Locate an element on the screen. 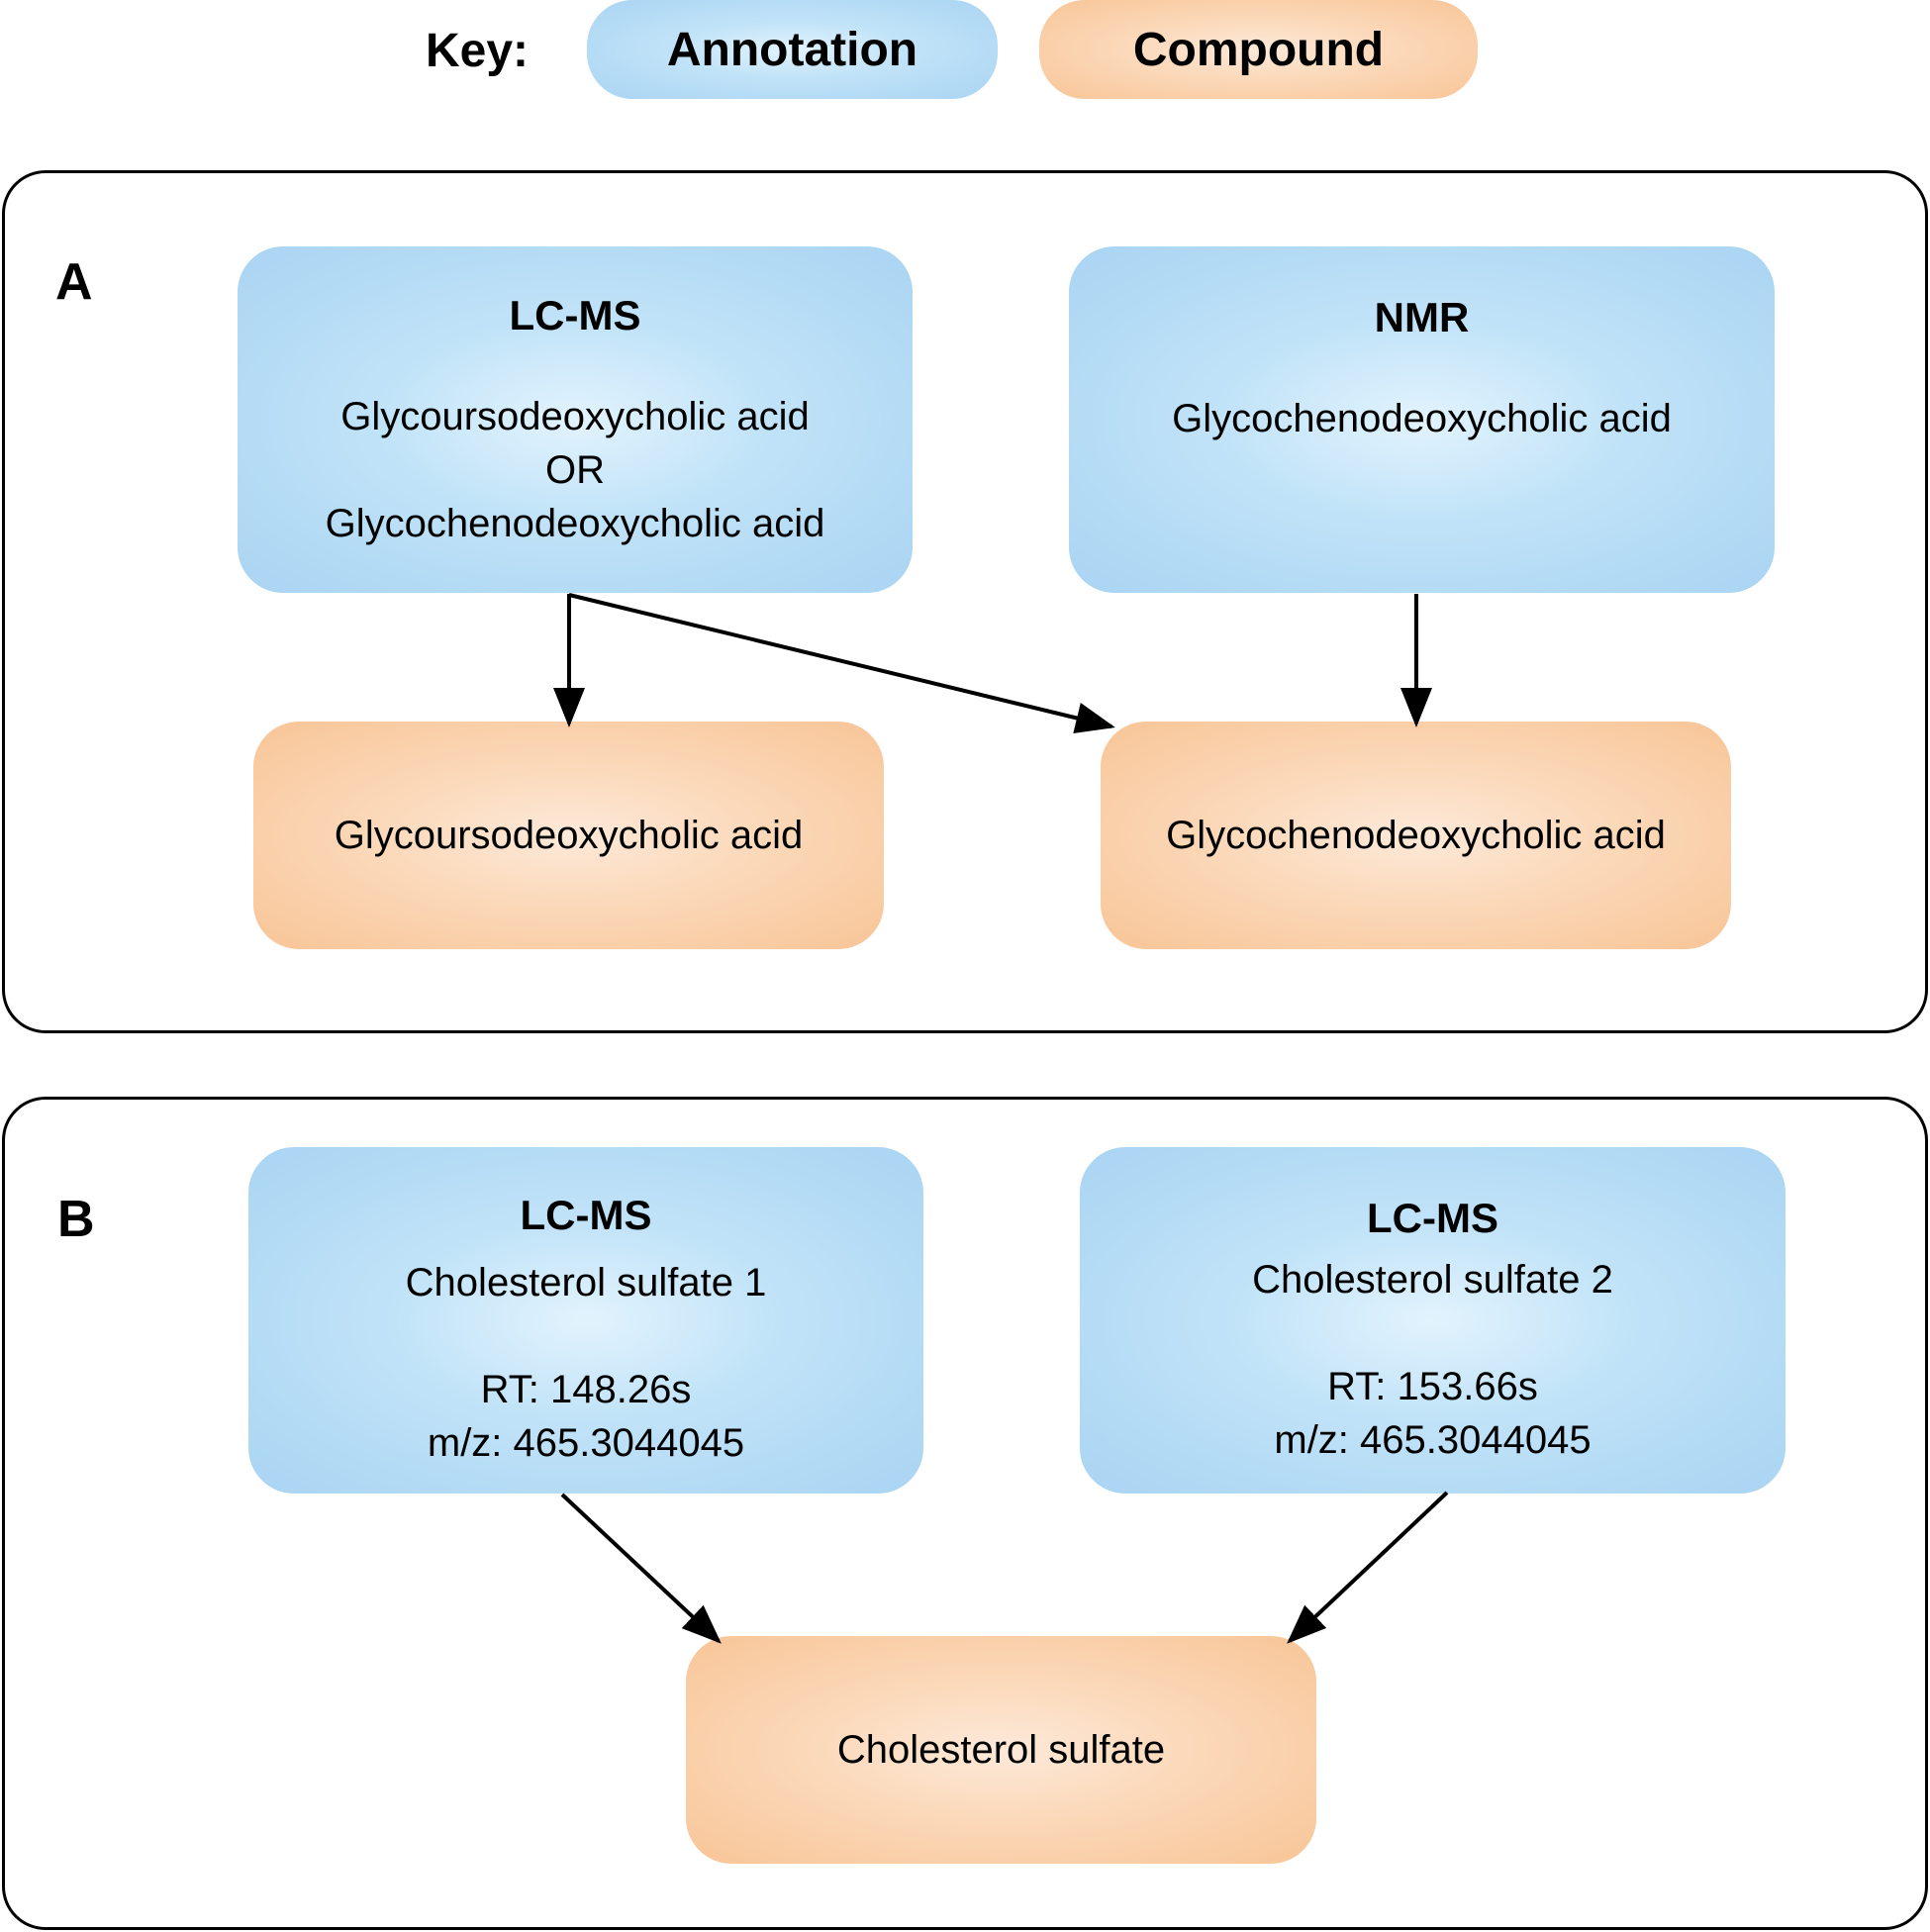  lcms2-name: Cholesterol sulfate 2 is located at coordinates (1433, 1280).